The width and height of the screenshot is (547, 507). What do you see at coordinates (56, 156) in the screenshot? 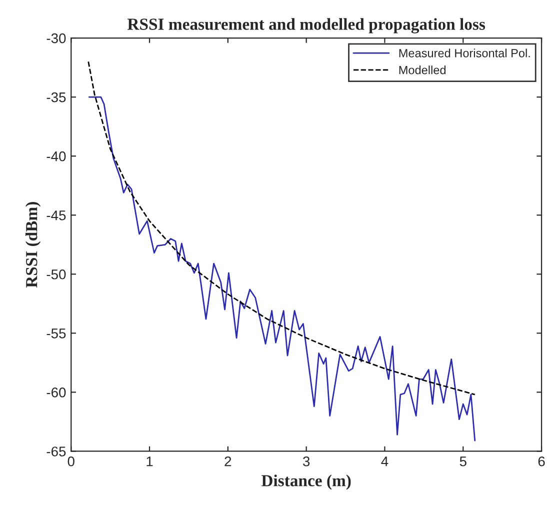
I see `y-tick-label: -40` at bounding box center [56, 156].